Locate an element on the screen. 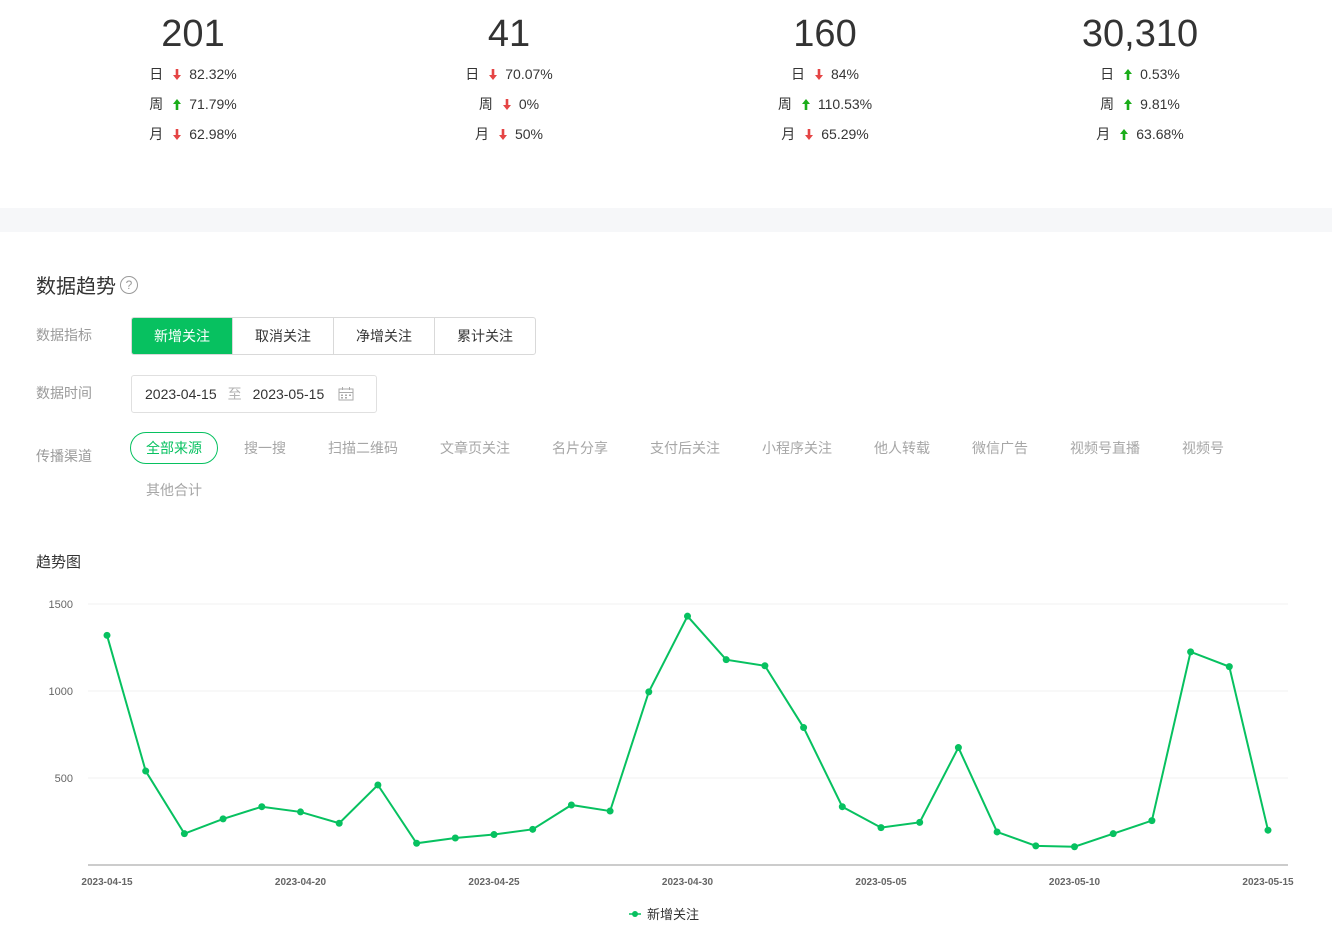 The image size is (1332, 926). channel-chip: 搜一搜 is located at coordinates (265, 448).